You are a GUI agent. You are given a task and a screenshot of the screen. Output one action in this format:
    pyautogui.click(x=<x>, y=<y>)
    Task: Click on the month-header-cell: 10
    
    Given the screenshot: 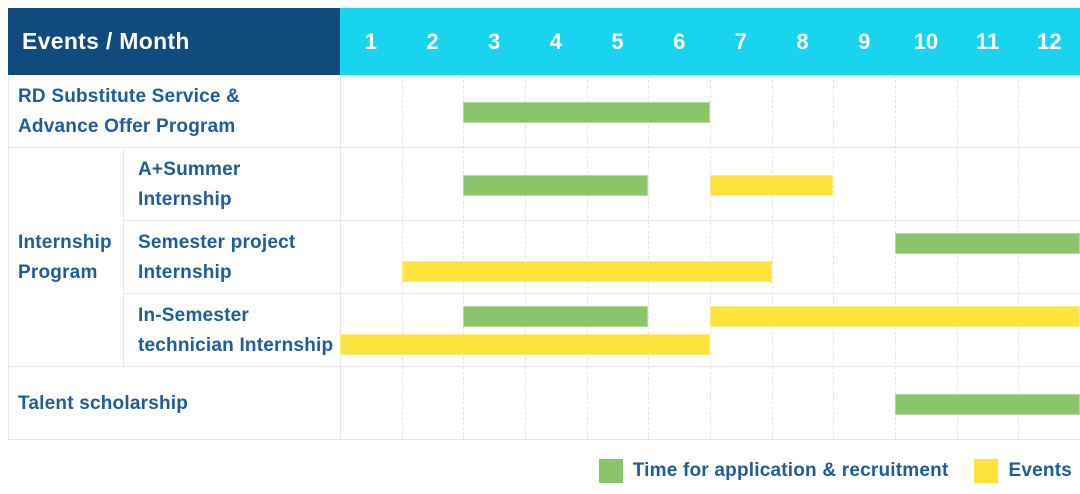 What is the action you would take?
    pyautogui.click(x=926, y=41)
    